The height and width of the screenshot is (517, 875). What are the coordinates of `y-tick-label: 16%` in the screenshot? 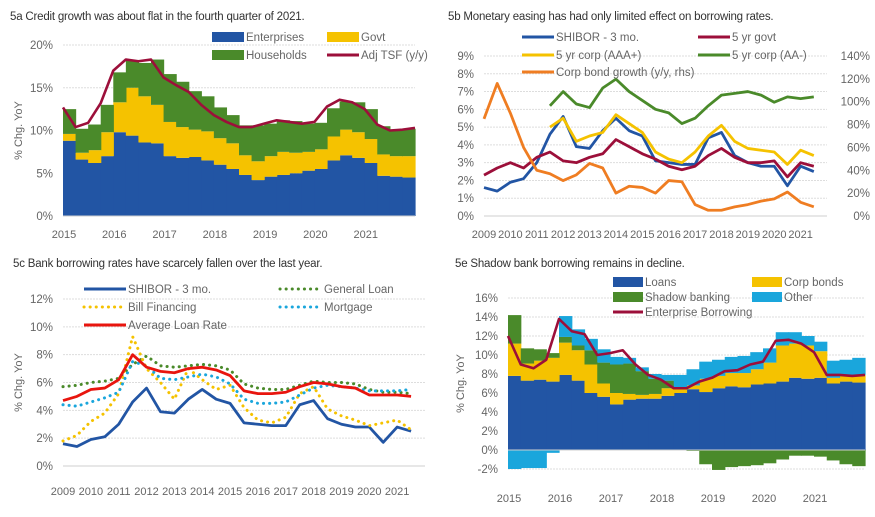 It's located at (486, 299).